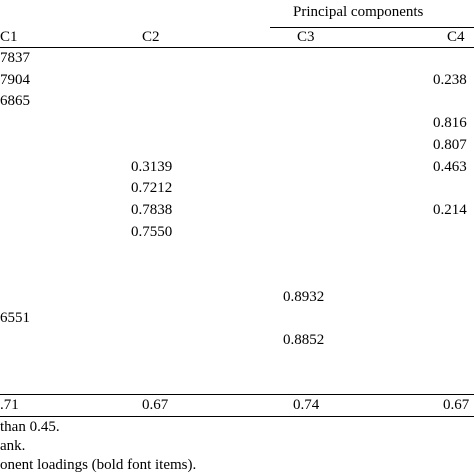 This screenshot has height=474, width=474. What do you see at coordinates (304, 296) in the screenshot?
I see `cell: 0.8932` at bounding box center [304, 296].